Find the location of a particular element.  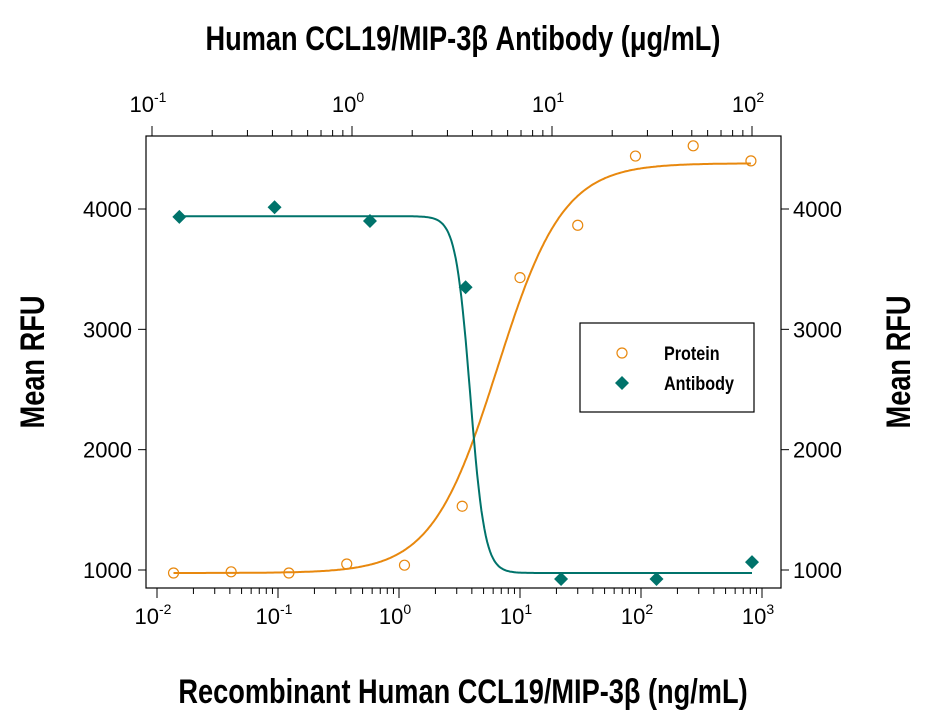

legend-antibody-marker is located at coordinates (622, 383).